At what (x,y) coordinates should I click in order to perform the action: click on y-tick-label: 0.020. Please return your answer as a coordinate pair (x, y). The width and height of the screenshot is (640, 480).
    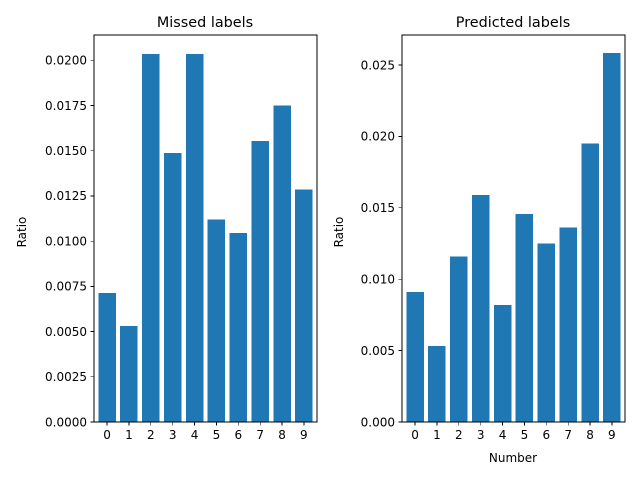
    Looking at the image, I should click on (378, 137).